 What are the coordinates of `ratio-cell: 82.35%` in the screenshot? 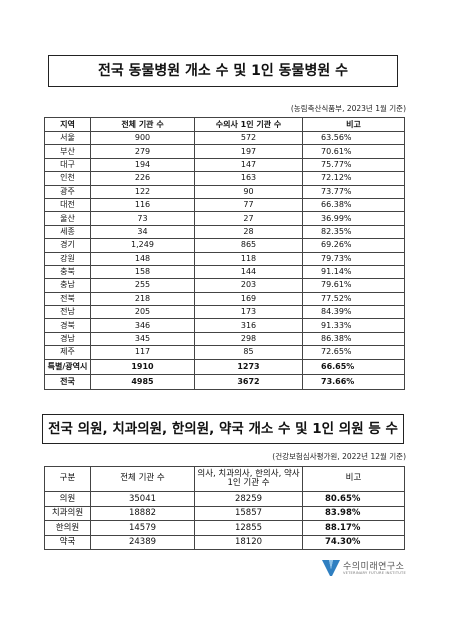 It's located at (353, 232).